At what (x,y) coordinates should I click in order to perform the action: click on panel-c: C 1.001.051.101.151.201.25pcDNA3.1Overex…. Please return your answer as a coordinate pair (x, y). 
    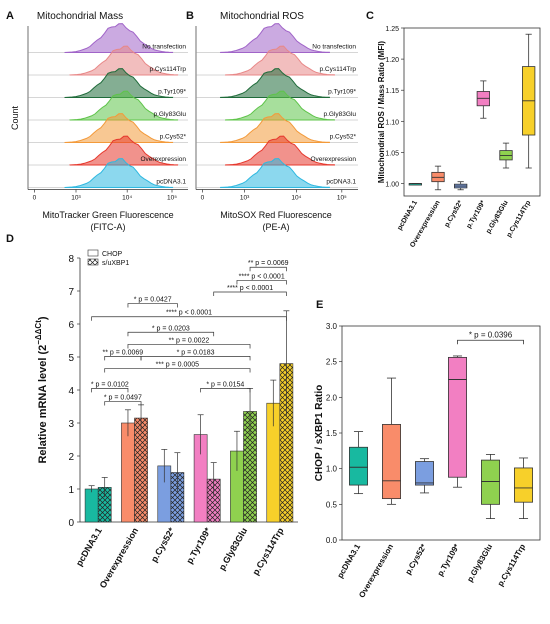
    Looking at the image, I should click on (453, 129).